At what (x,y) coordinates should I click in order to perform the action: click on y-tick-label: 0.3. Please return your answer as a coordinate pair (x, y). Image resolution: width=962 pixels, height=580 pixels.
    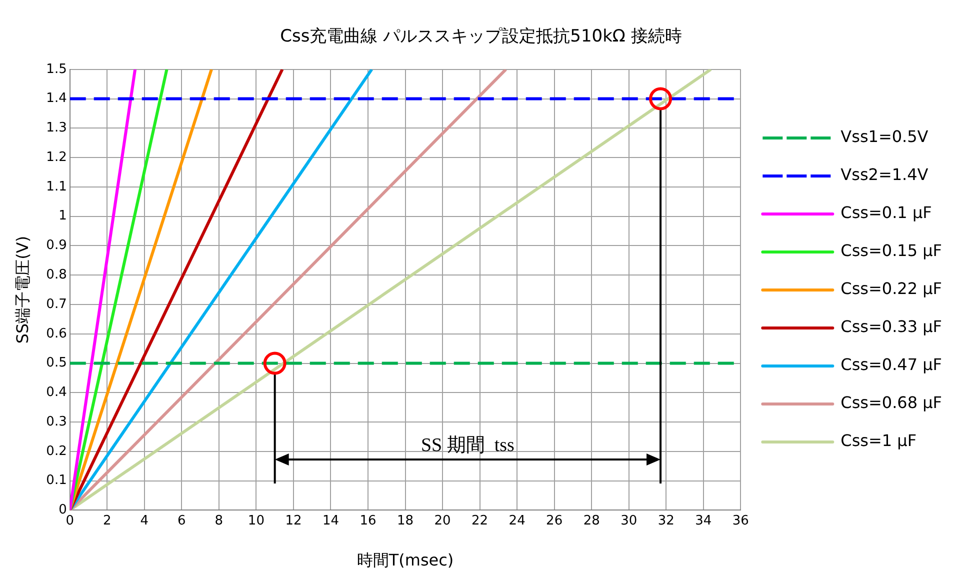
    Looking at the image, I should click on (56, 422).